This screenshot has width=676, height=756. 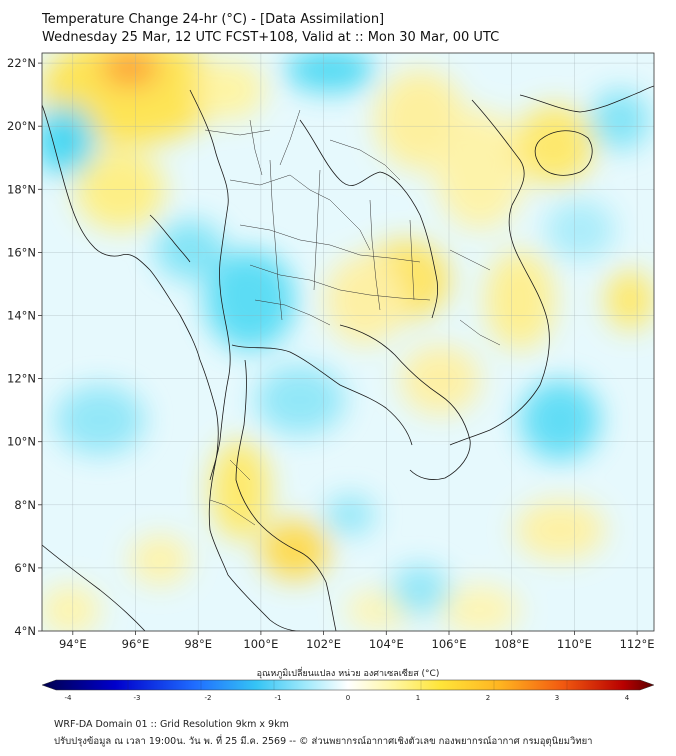 What do you see at coordinates (260, 644) in the screenshot?
I see `lon-label: 100°E` at bounding box center [260, 644].